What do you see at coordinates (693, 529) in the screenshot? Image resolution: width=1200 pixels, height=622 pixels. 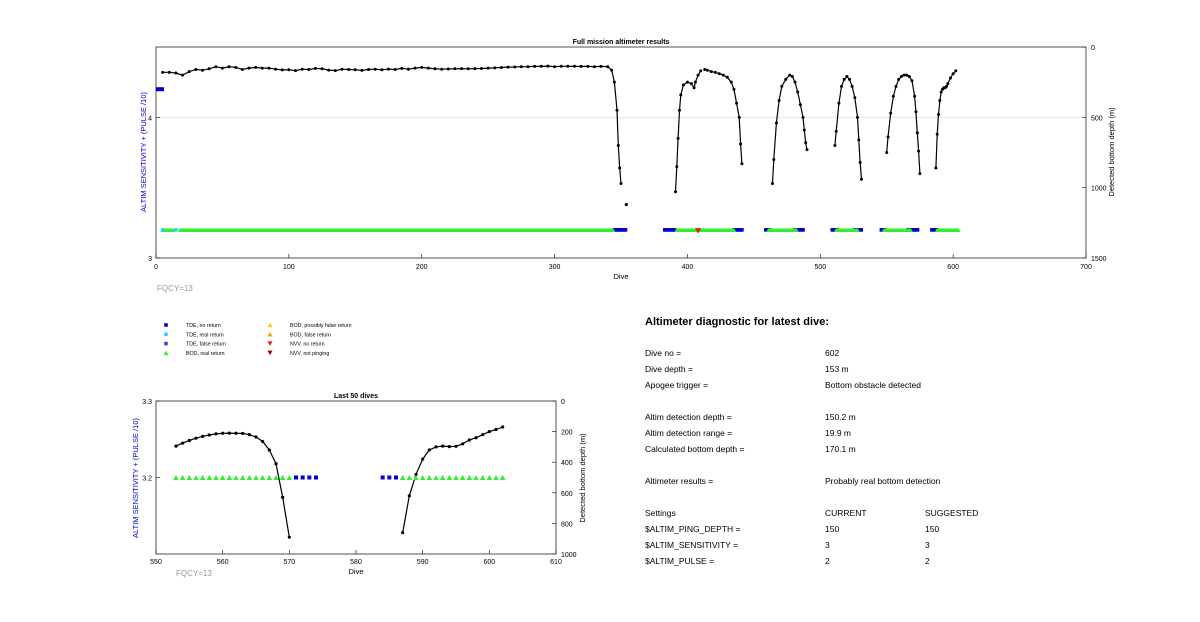 I see `ping-depth-label: $ALTIM_PING_DEPTH =` at bounding box center [693, 529].